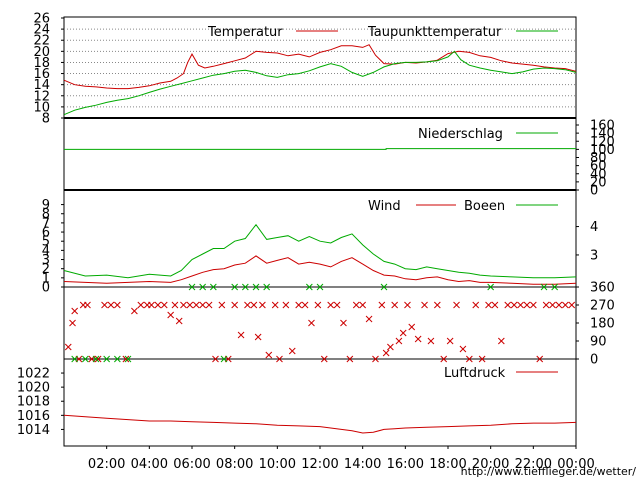  Describe the element at coordinates (602, 324) in the screenshot. I see `y-right-tick-label: 180` at that location.